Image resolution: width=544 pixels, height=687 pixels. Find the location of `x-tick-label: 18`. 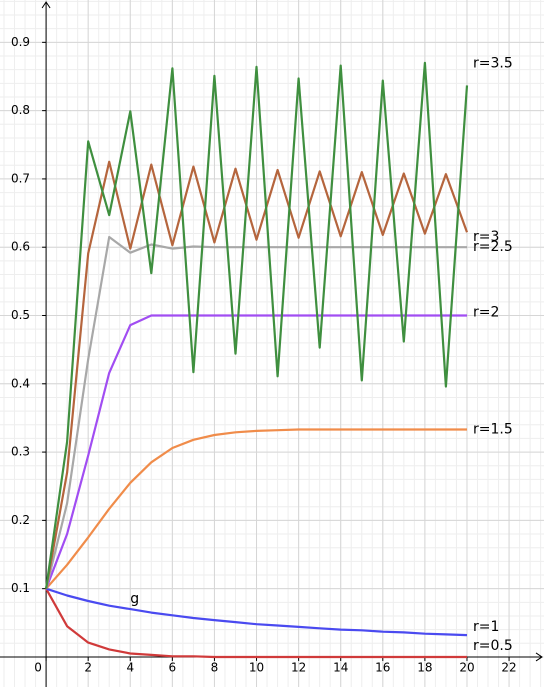

x-tick-label: 18 is located at coordinates (424, 667).